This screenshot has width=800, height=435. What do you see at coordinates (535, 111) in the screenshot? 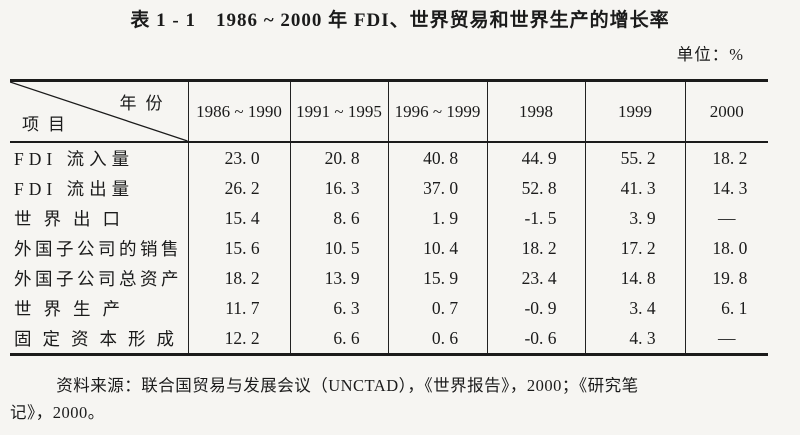
I see `column-header: 1998` at bounding box center [535, 111].